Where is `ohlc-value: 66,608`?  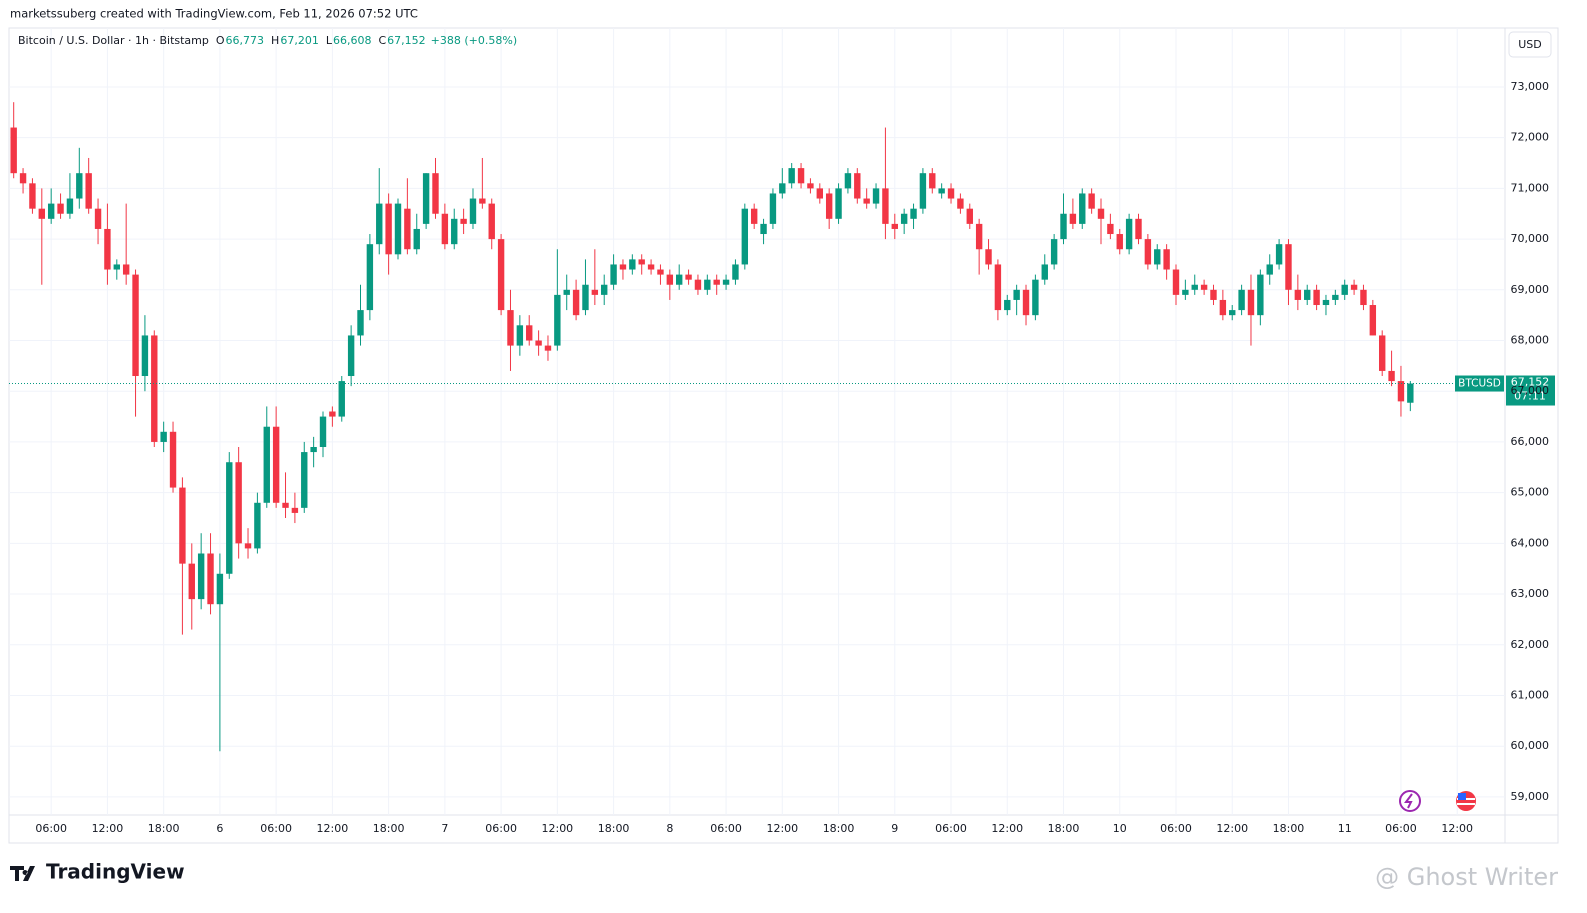 ohlc-value: 66,608 is located at coordinates (352, 40).